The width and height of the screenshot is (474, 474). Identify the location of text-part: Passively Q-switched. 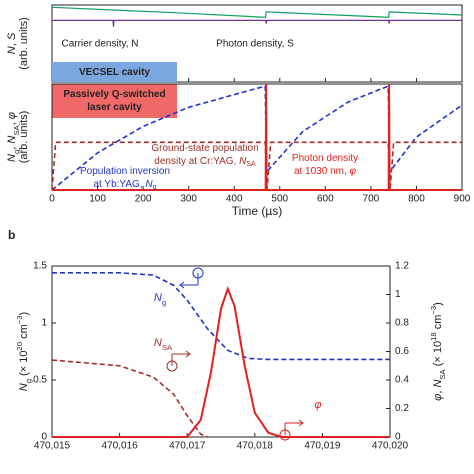
(114, 94).